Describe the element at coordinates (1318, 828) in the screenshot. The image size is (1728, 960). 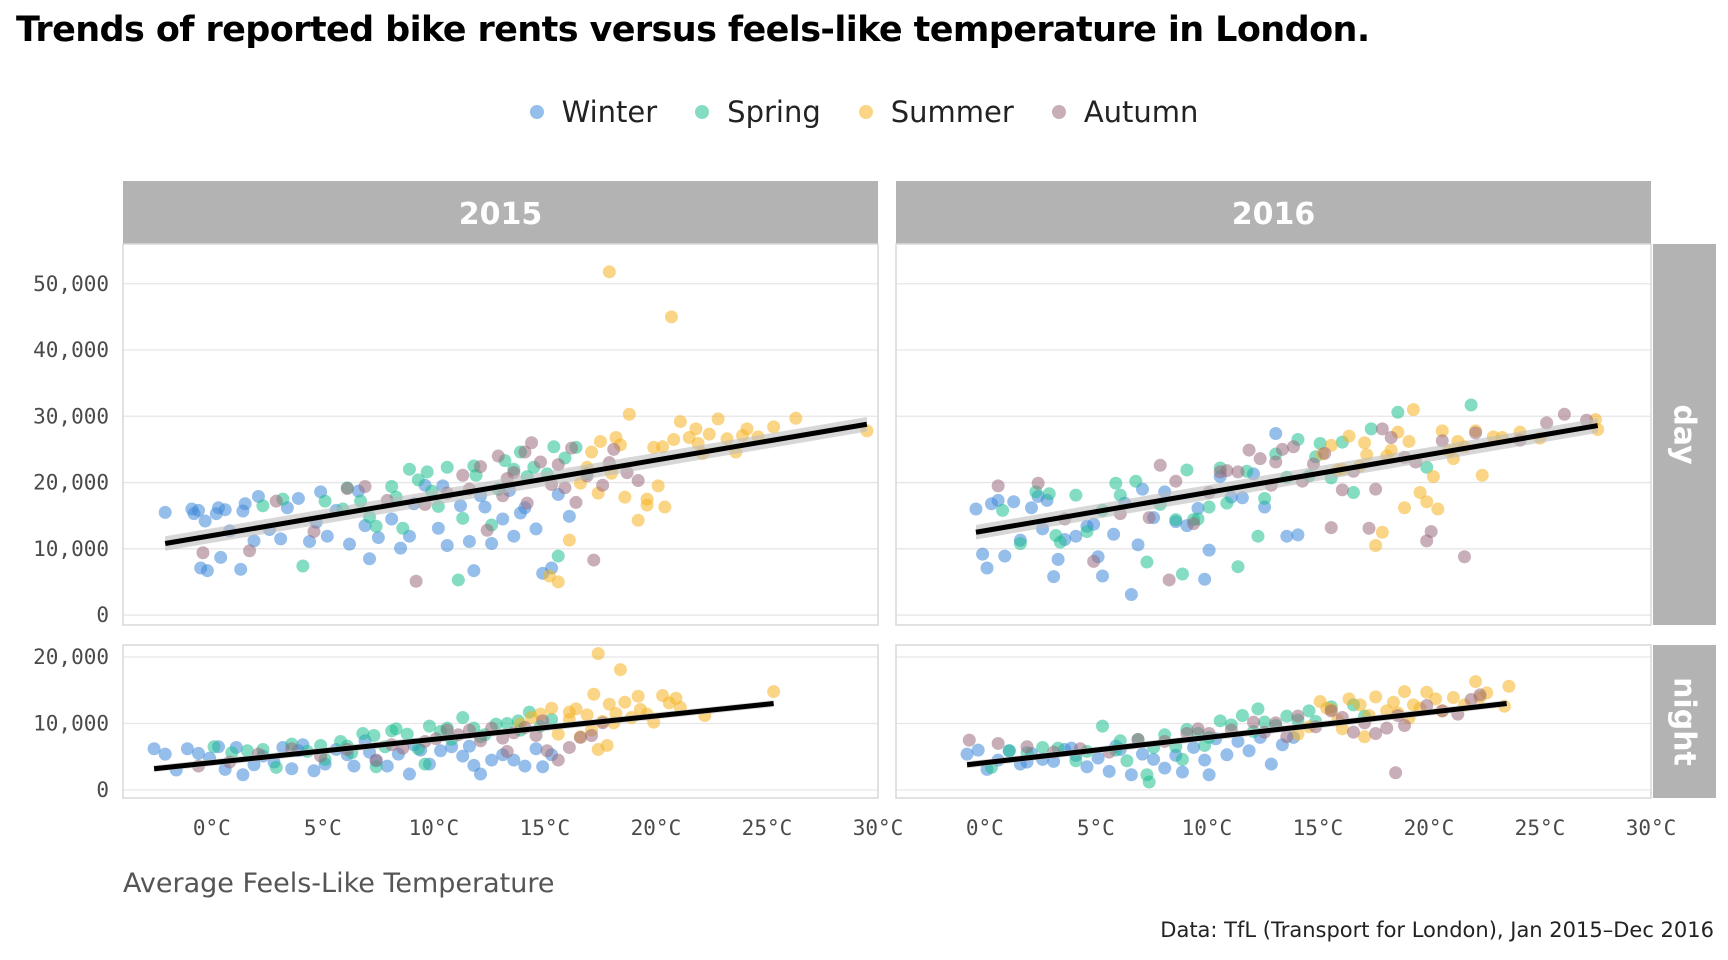
I see `x-tick-label: 15°C` at that location.